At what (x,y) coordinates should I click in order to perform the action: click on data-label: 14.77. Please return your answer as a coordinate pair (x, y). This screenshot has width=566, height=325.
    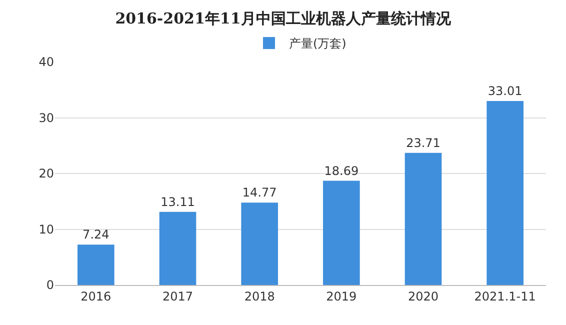
    Looking at the image, I should click on (259, 193).